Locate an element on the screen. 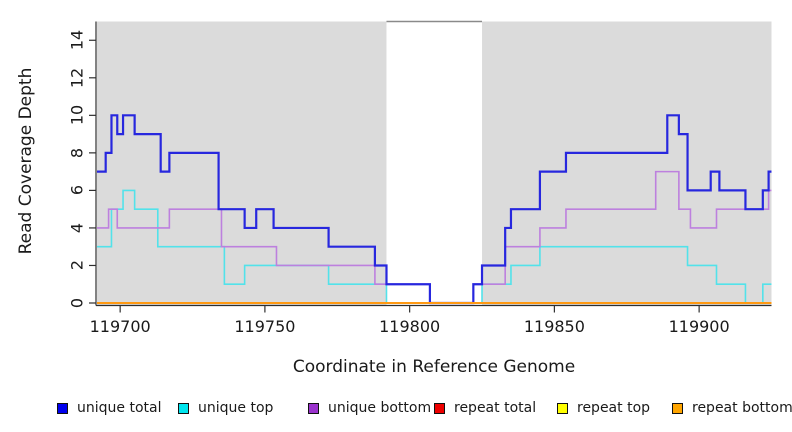 The height and width of the screenshot is (432, 792). legend-item-unique-top: unique top is located at coordinates (225, 408).